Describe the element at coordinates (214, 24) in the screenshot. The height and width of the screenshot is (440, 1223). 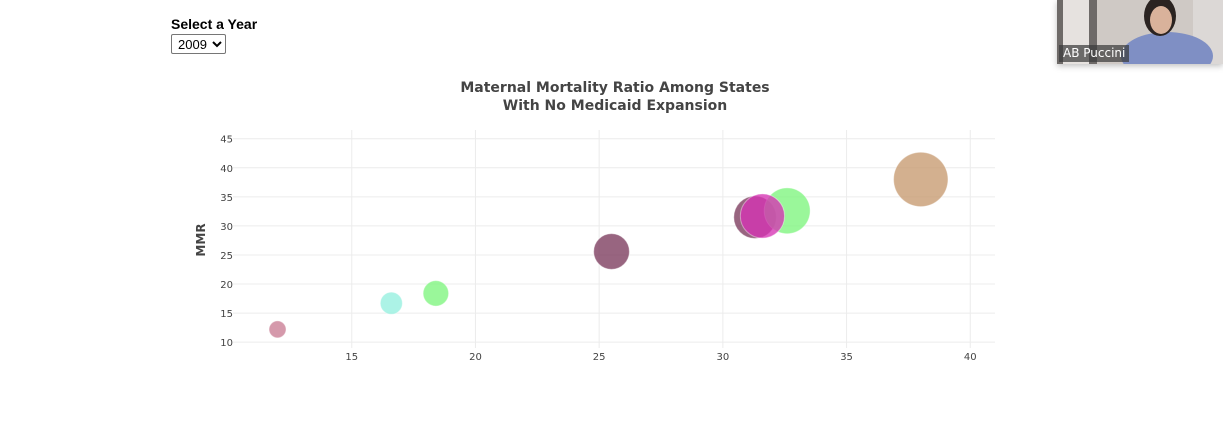
I see `year-label: Select a Year` at that location.